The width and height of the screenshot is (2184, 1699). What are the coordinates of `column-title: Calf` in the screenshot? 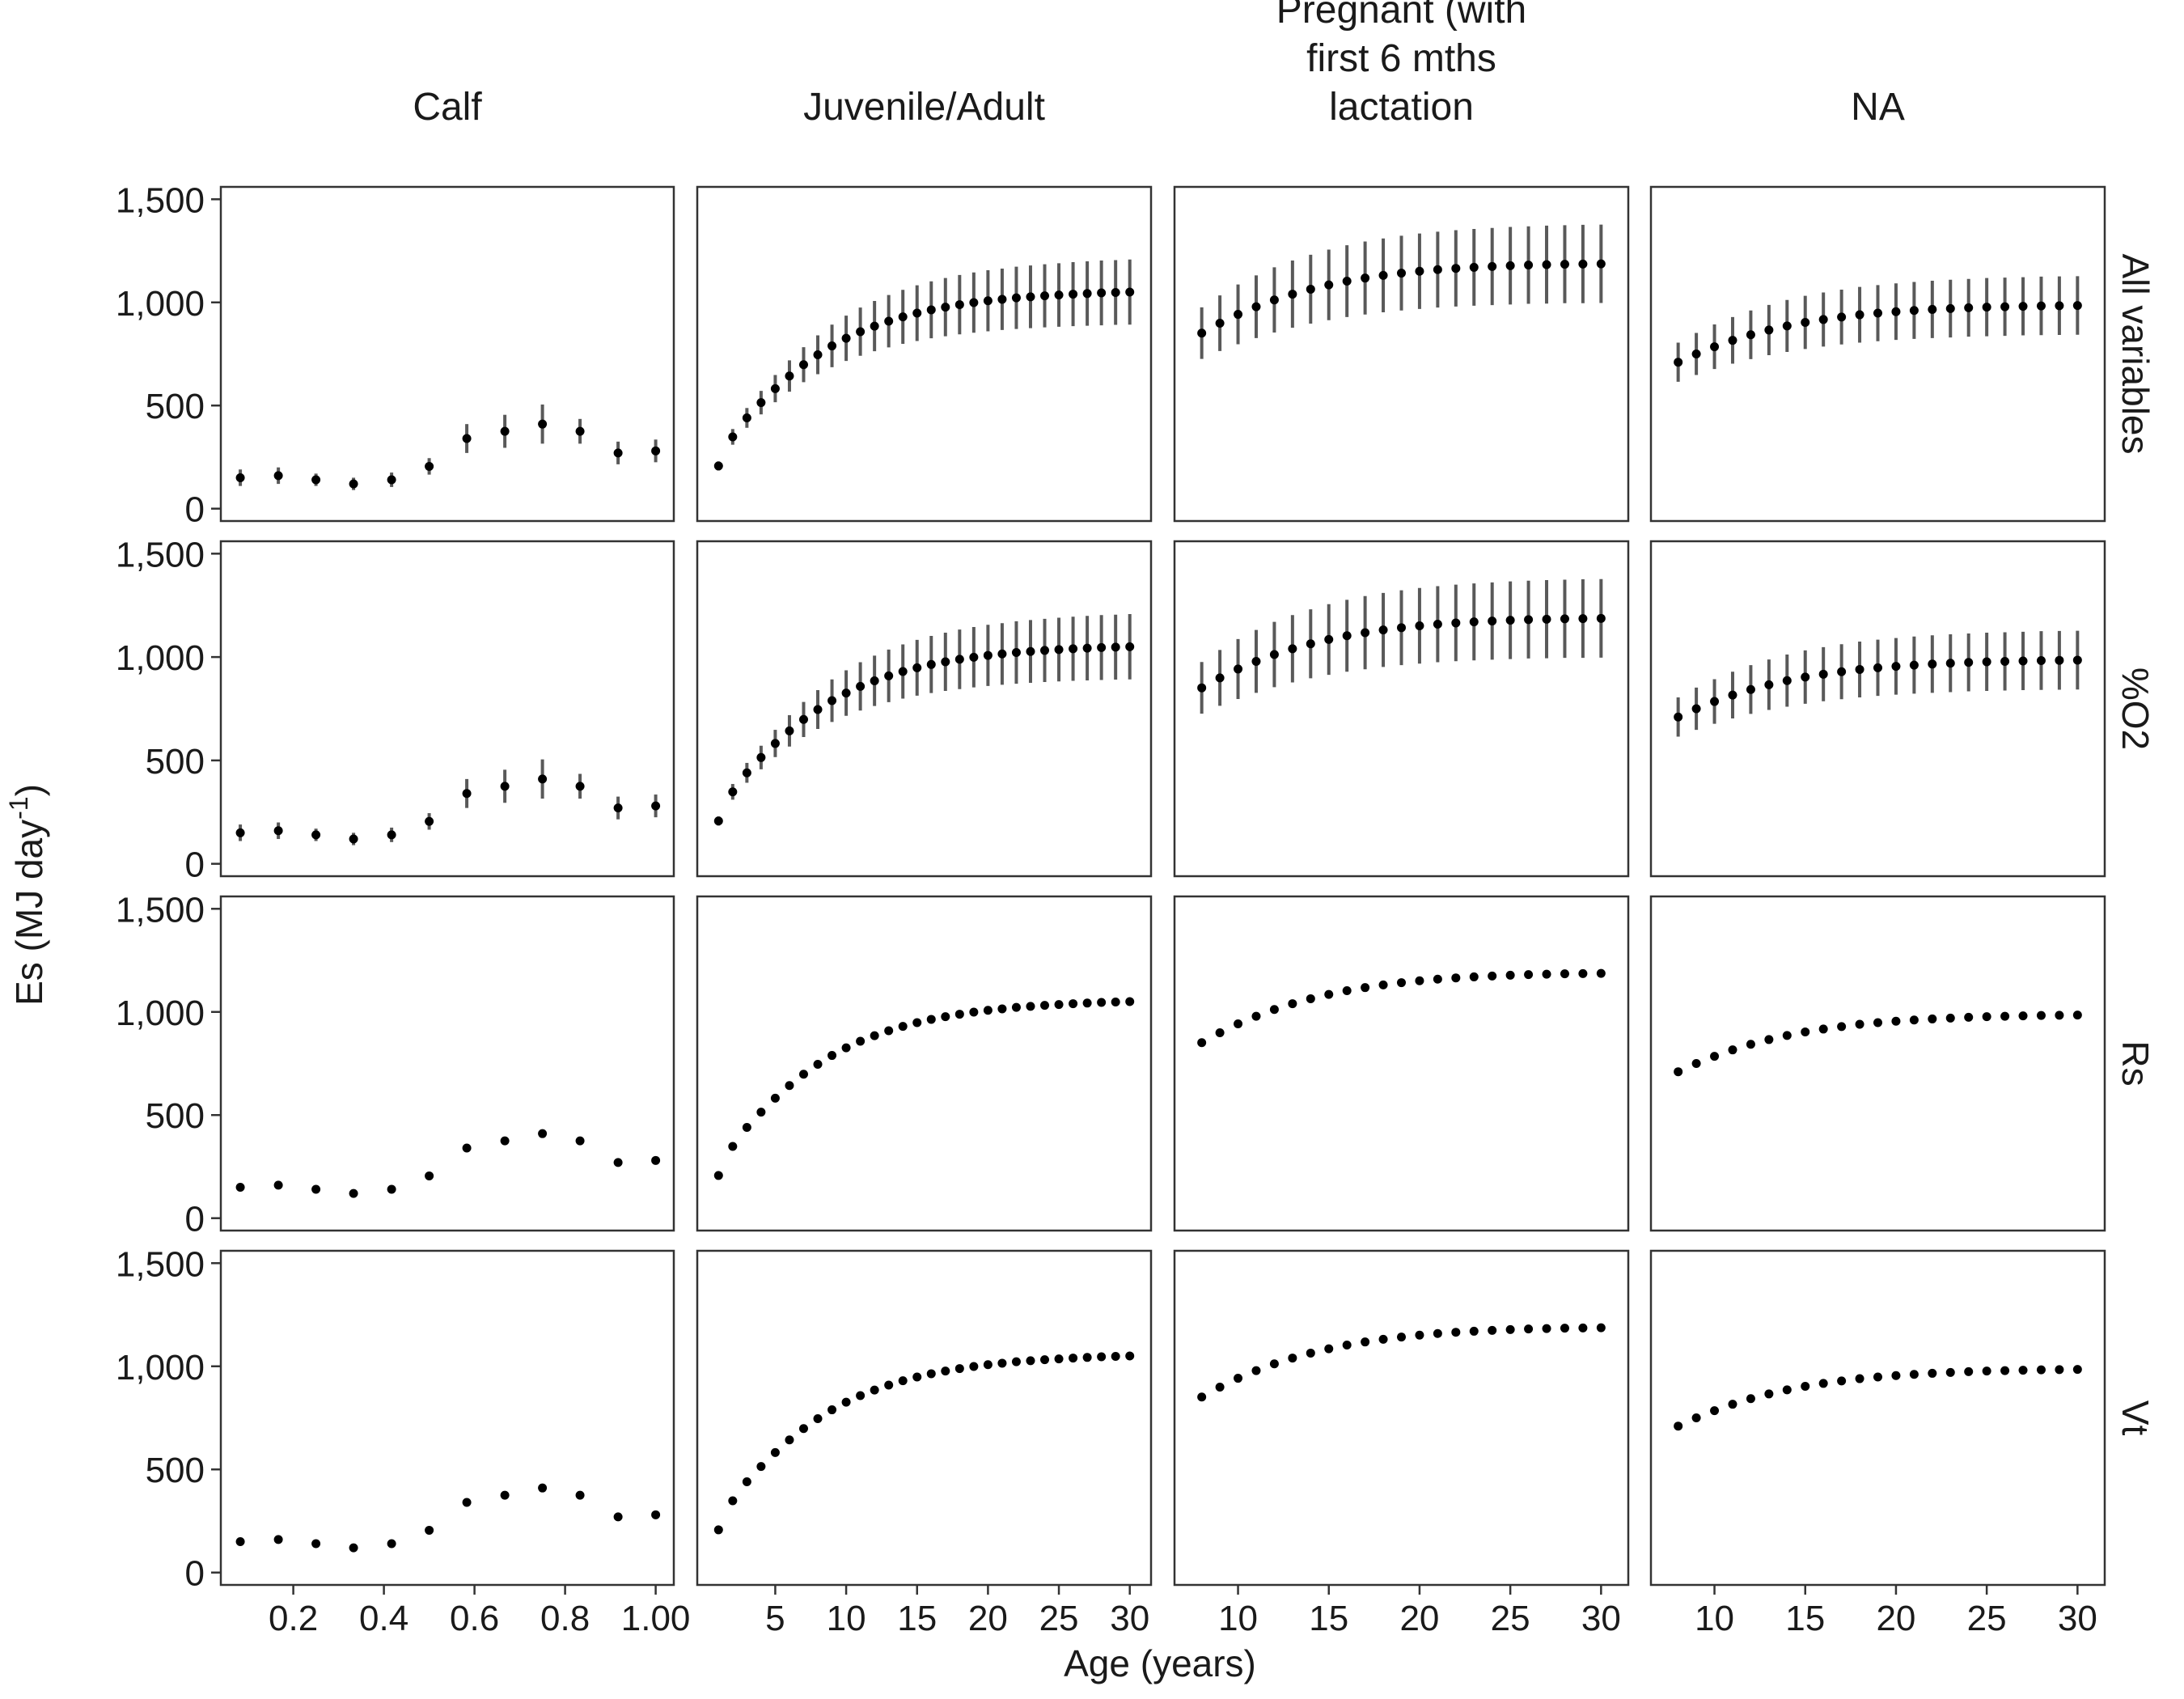 It's located at (447, 107).